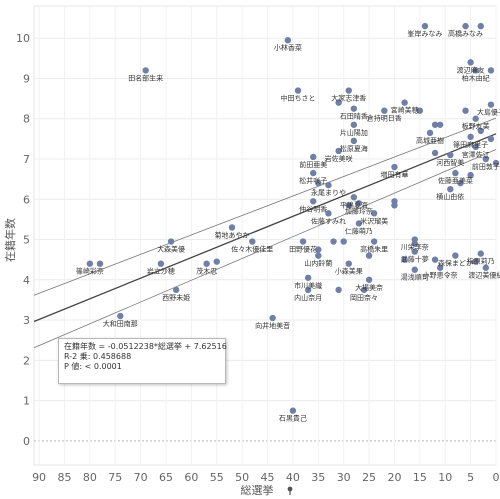 This screenshot has width=500, height=499. What do you see at coordinates (26, 199) in the screenshot?
I see `y-tick-label: 6` at bounding box center [26, 199].